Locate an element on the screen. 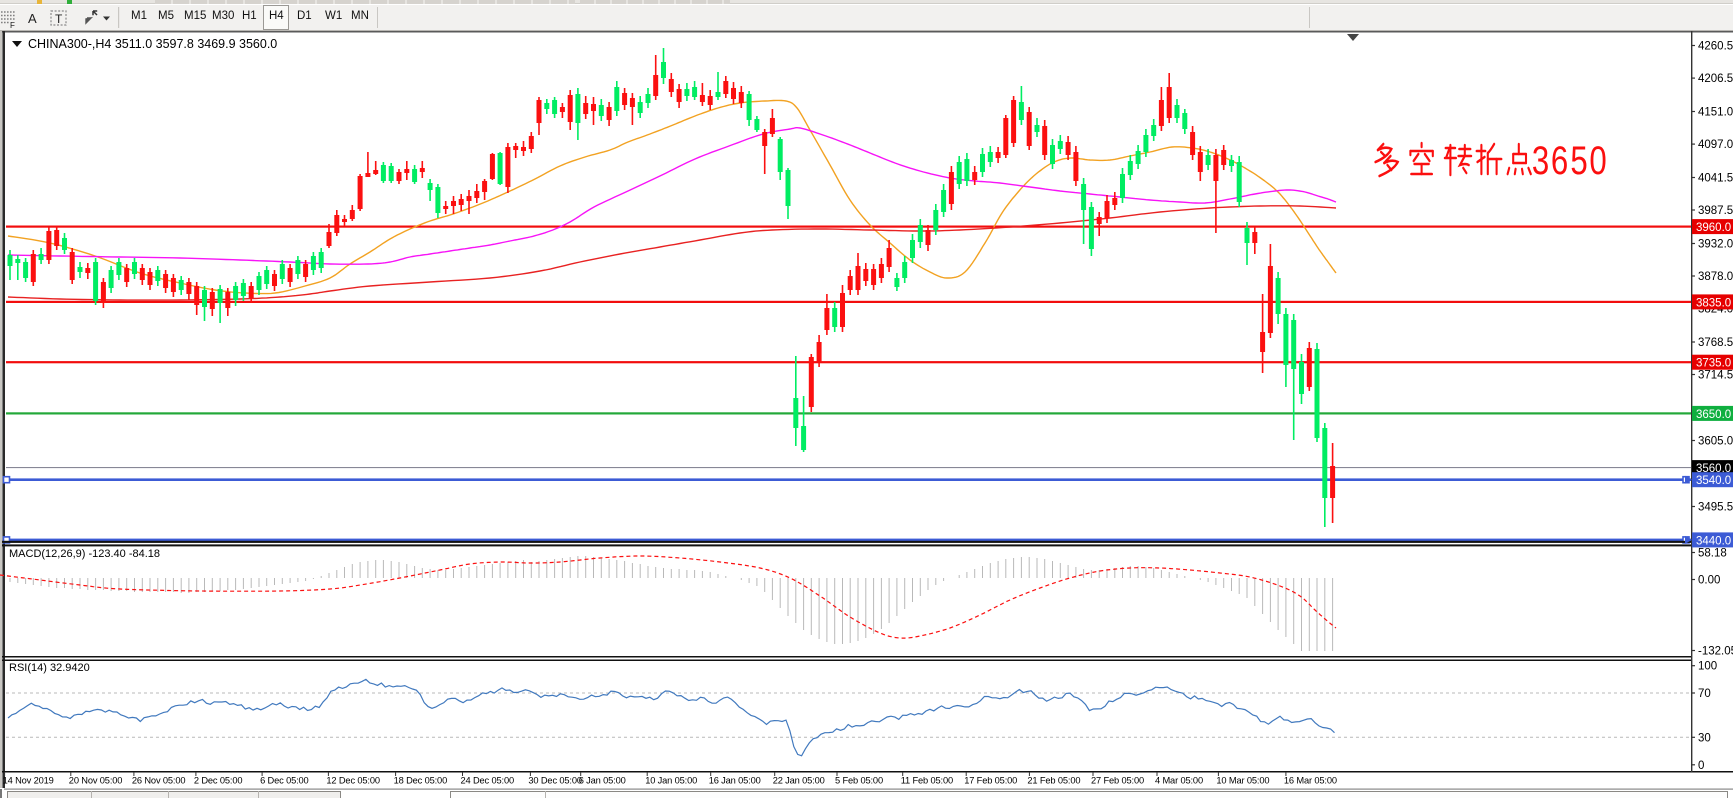 The height and width of the screenshot is (798, 1733). svg-text: 4097.0 is located at coordinates (1715, 145).